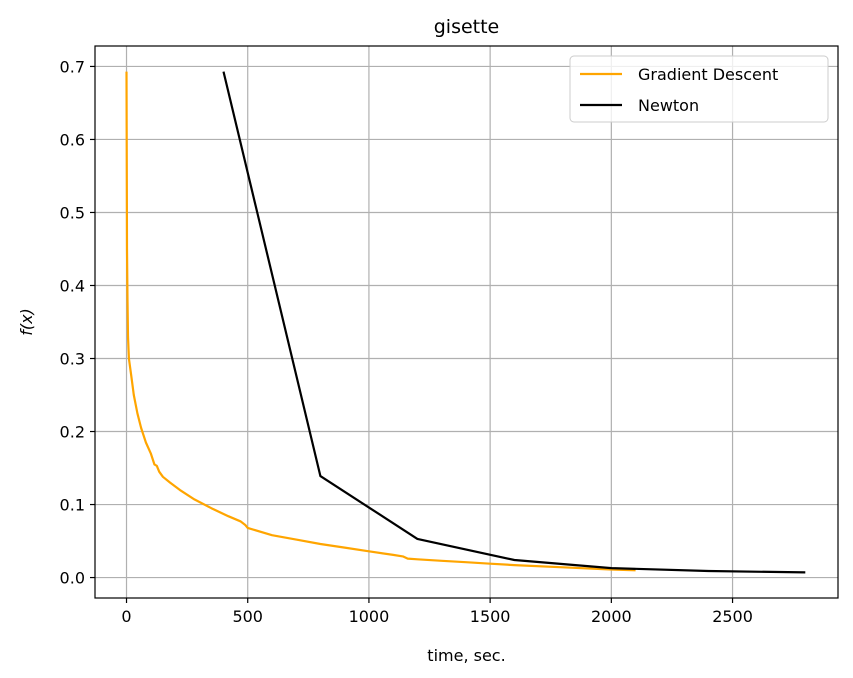 The height and width of the screenshot is (678, 853). Describe the element at coordinates (72, 285) in the screenshot. I see `y-tick-label: 0.4` at that location.